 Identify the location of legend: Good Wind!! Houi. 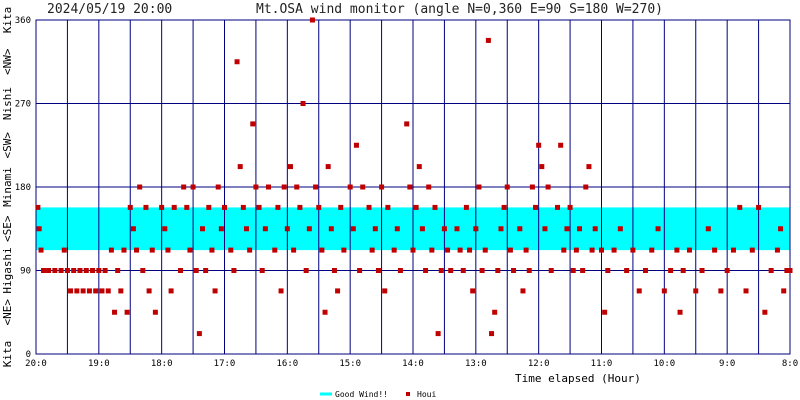
(378, 394).